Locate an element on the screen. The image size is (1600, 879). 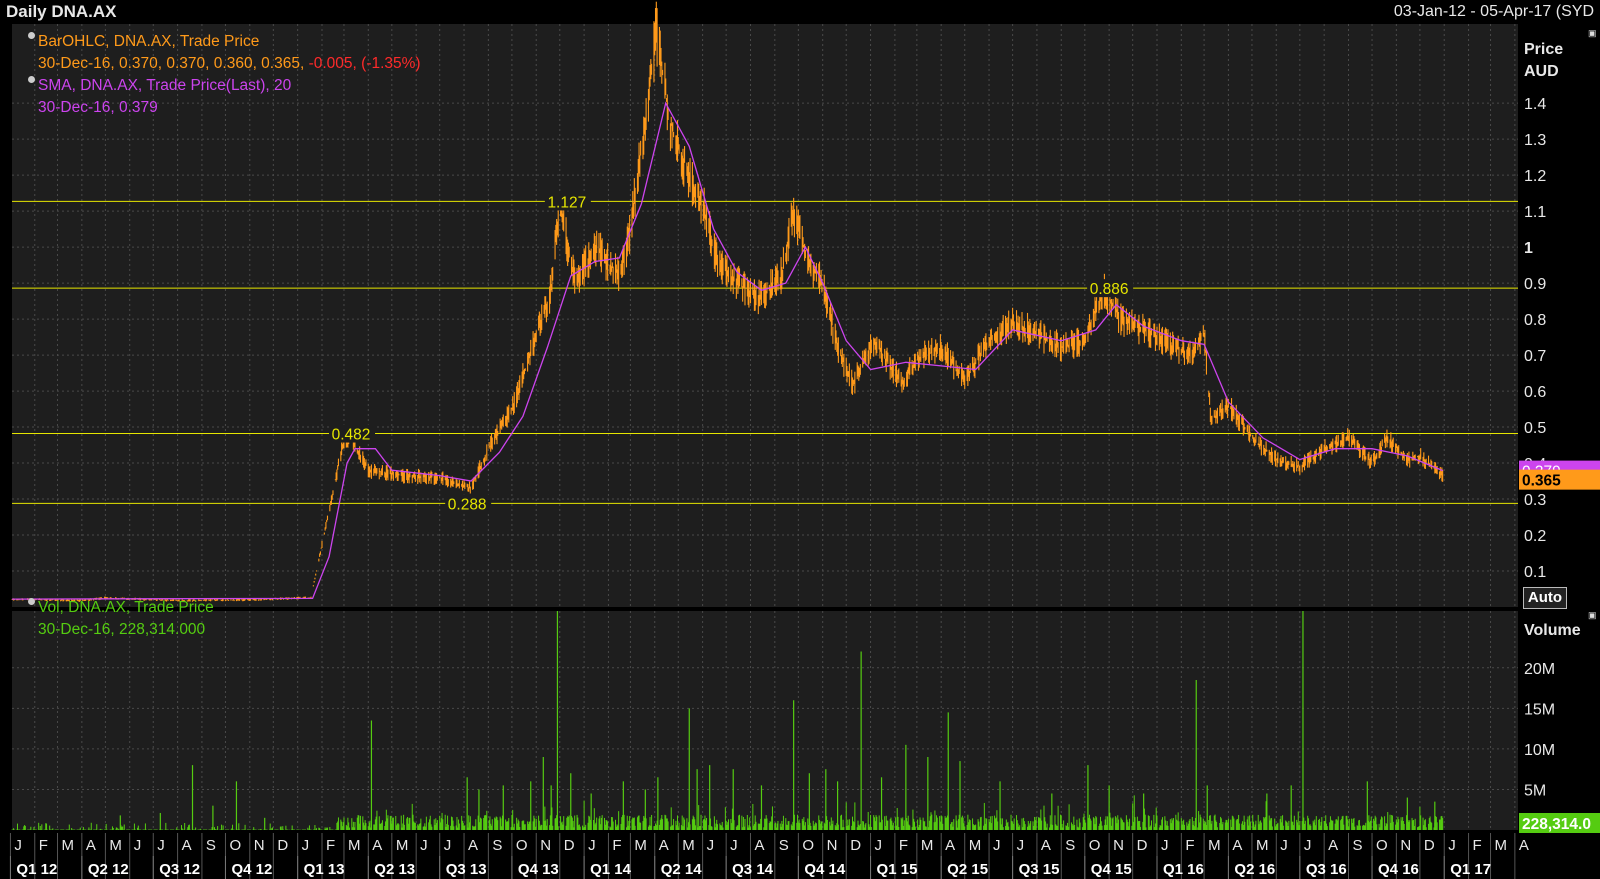
ohlc-settings-icon is located at coordinates (31, 35).